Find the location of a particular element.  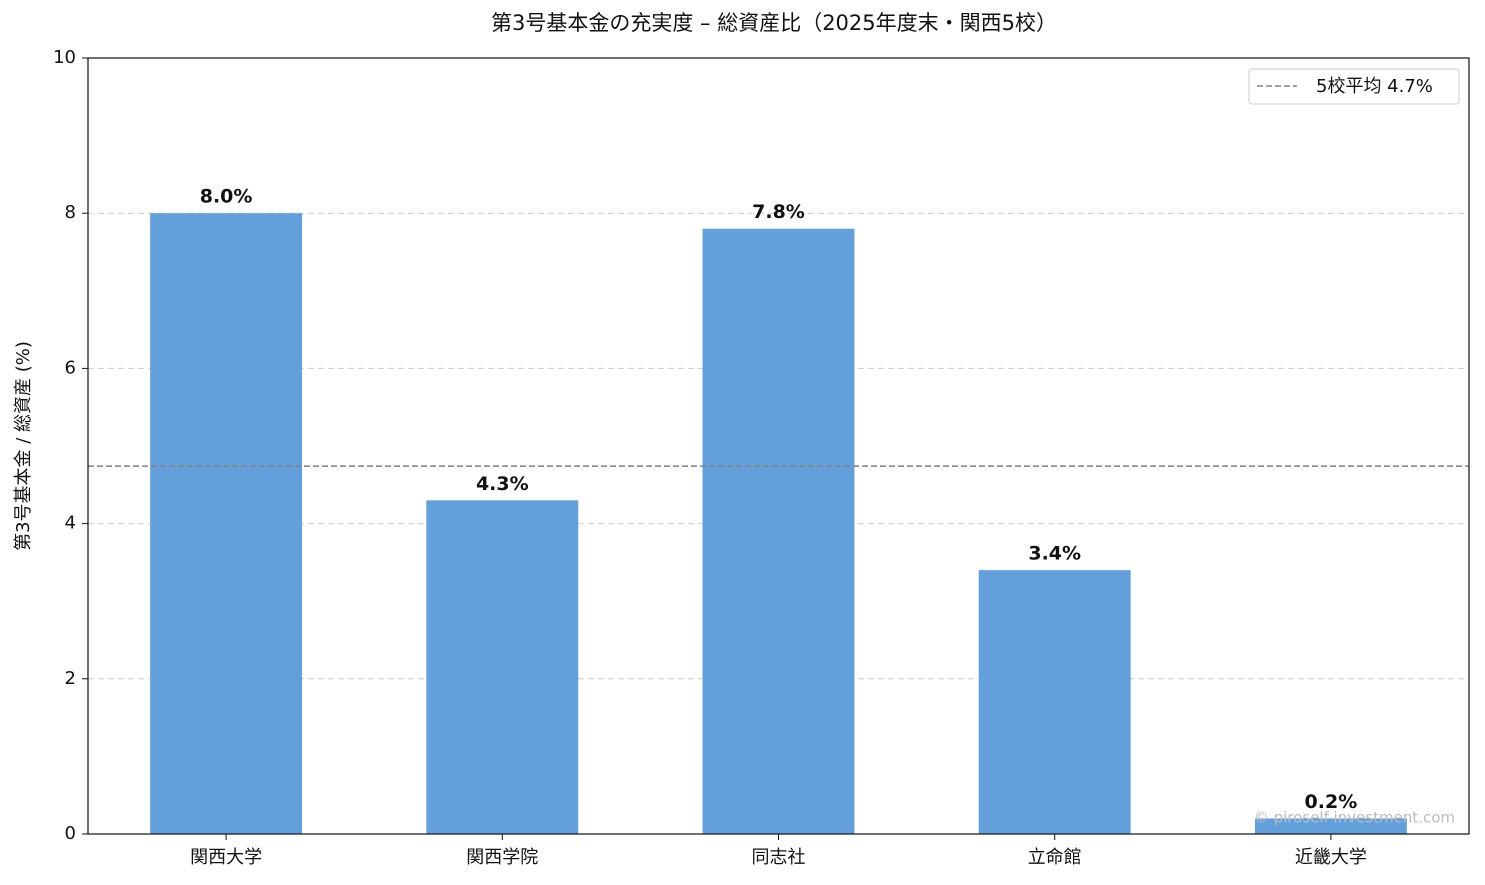

legend-label: 5校平均 4.7% is located at coordinates (1374, 86).